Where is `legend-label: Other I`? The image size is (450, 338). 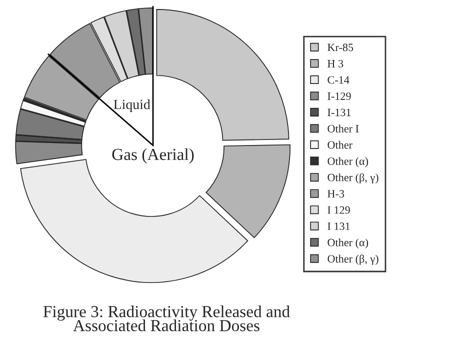 legend-label: Other I is located at coordinates (343, 128).